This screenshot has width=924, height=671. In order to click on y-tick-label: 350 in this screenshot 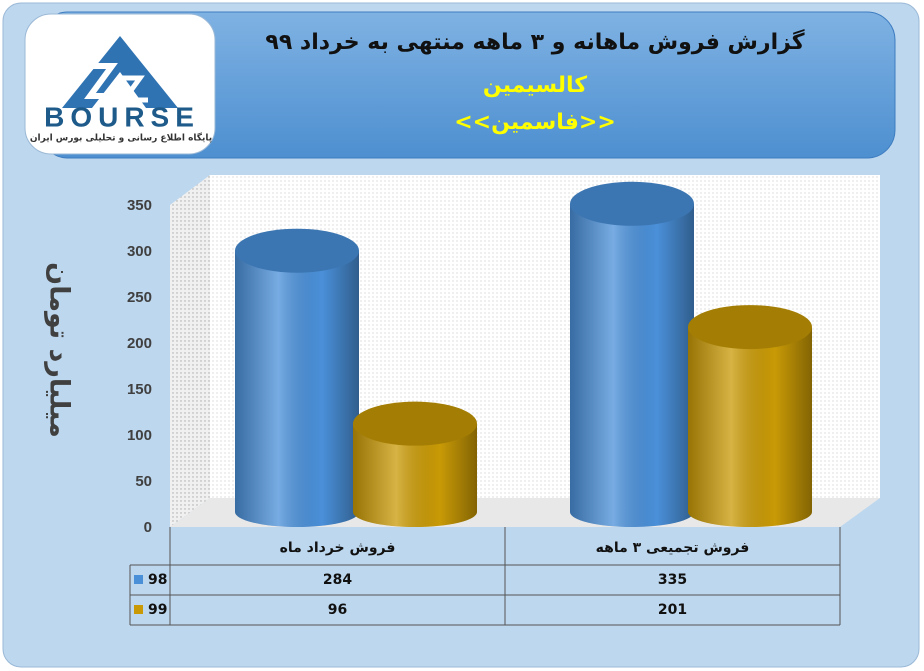, I will do `click(139, 205)`.